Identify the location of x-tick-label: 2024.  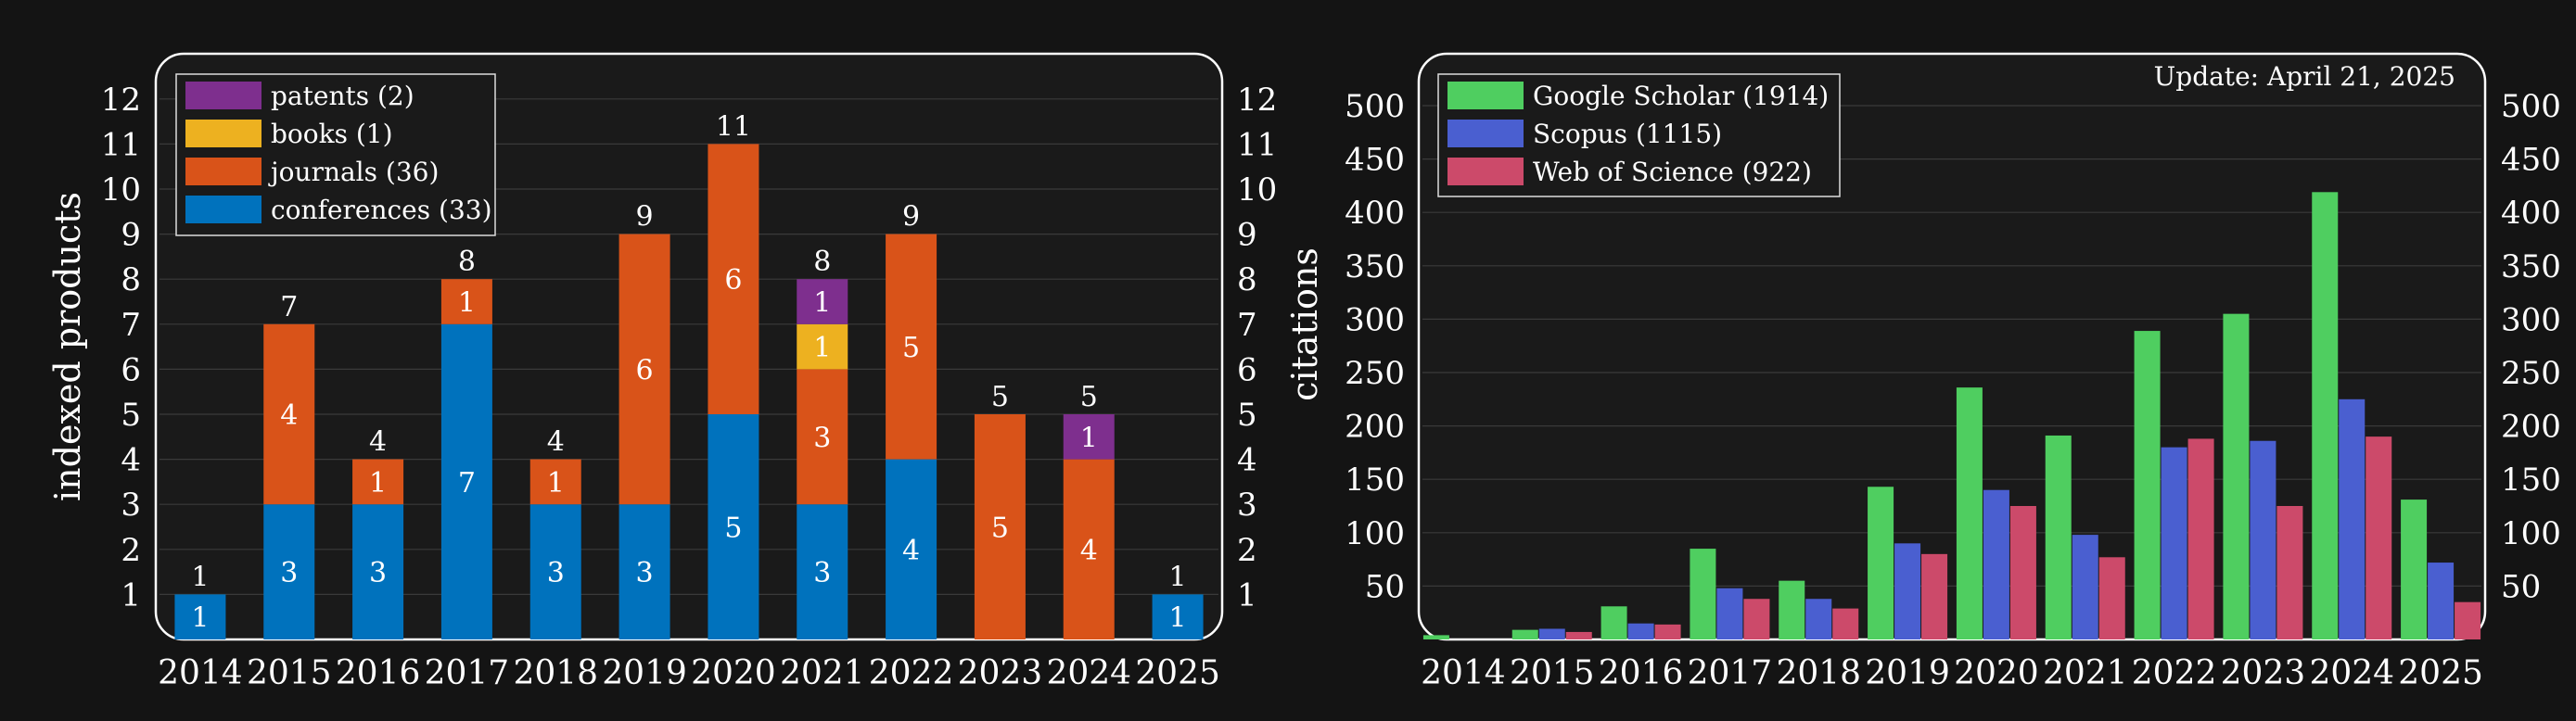
(1089, 673).